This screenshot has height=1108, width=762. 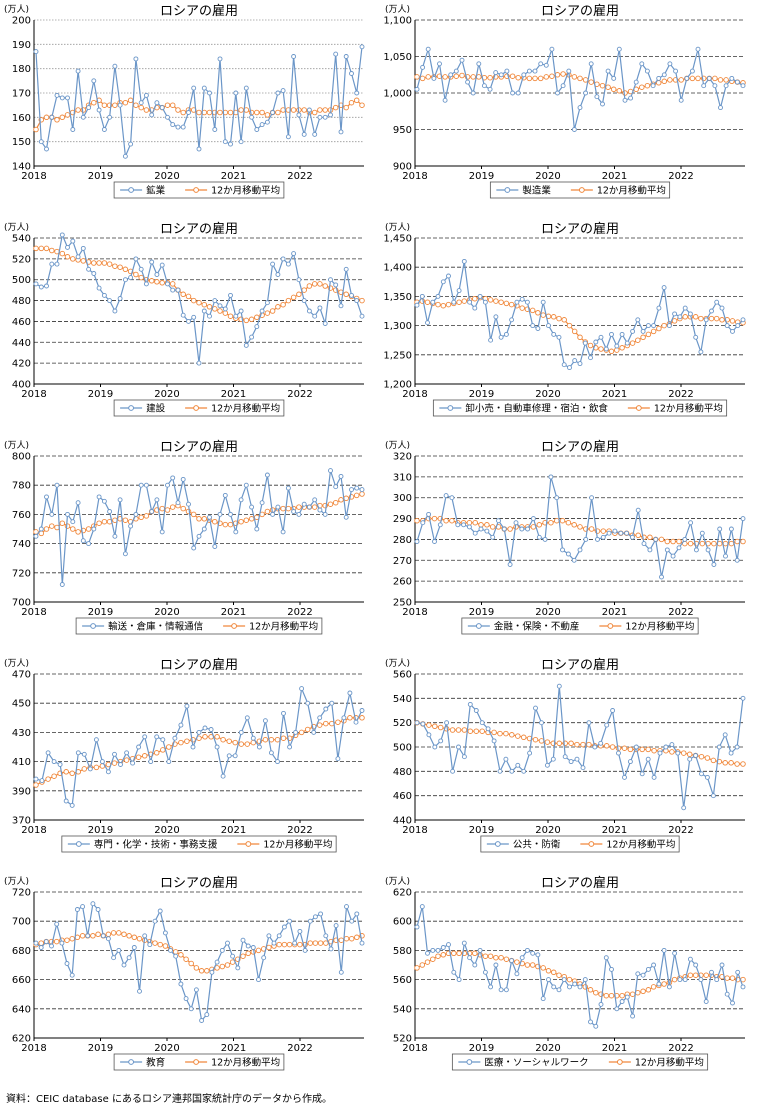 I want to click on y-tick-label: 540, so click(x=402, y=1009).